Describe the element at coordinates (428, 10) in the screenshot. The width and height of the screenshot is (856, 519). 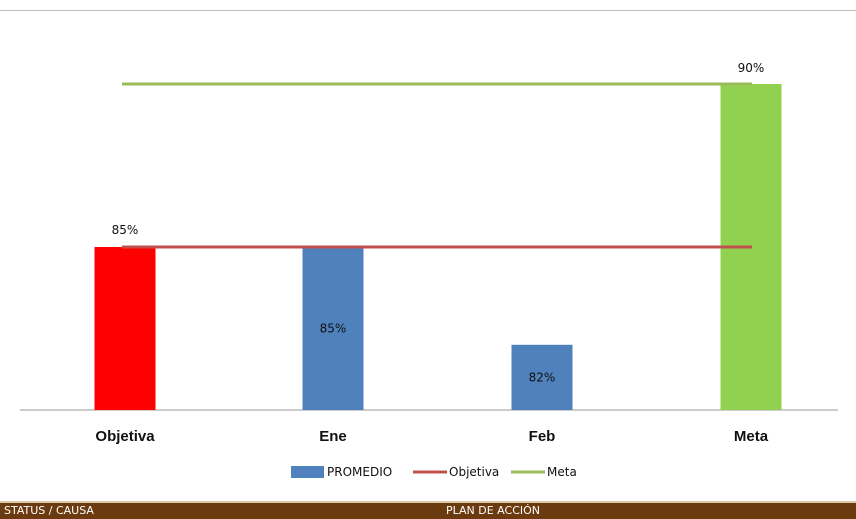
I see `top-rule` at that location.